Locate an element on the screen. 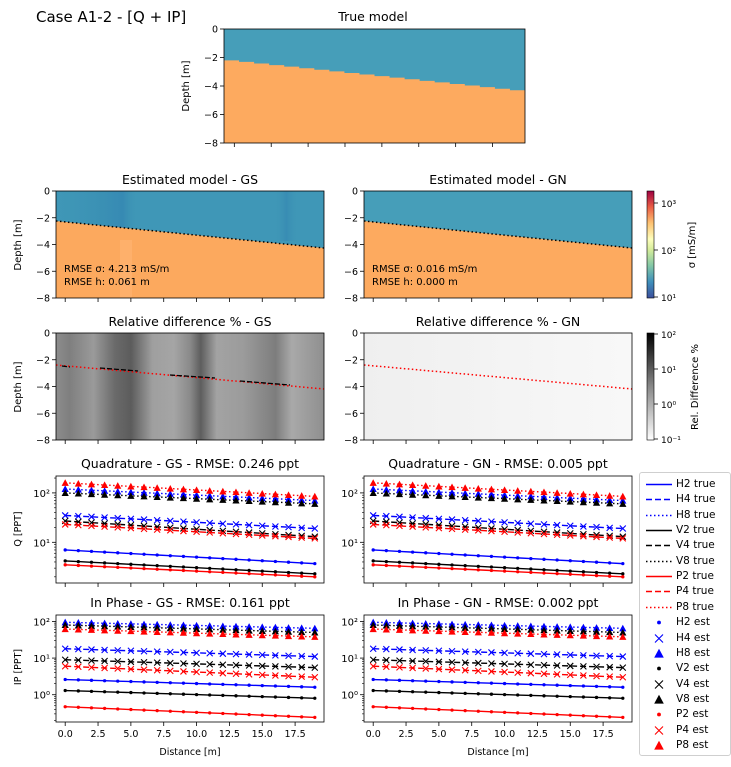  depth-tick-label: −2 is located at coordinates (43, 218).